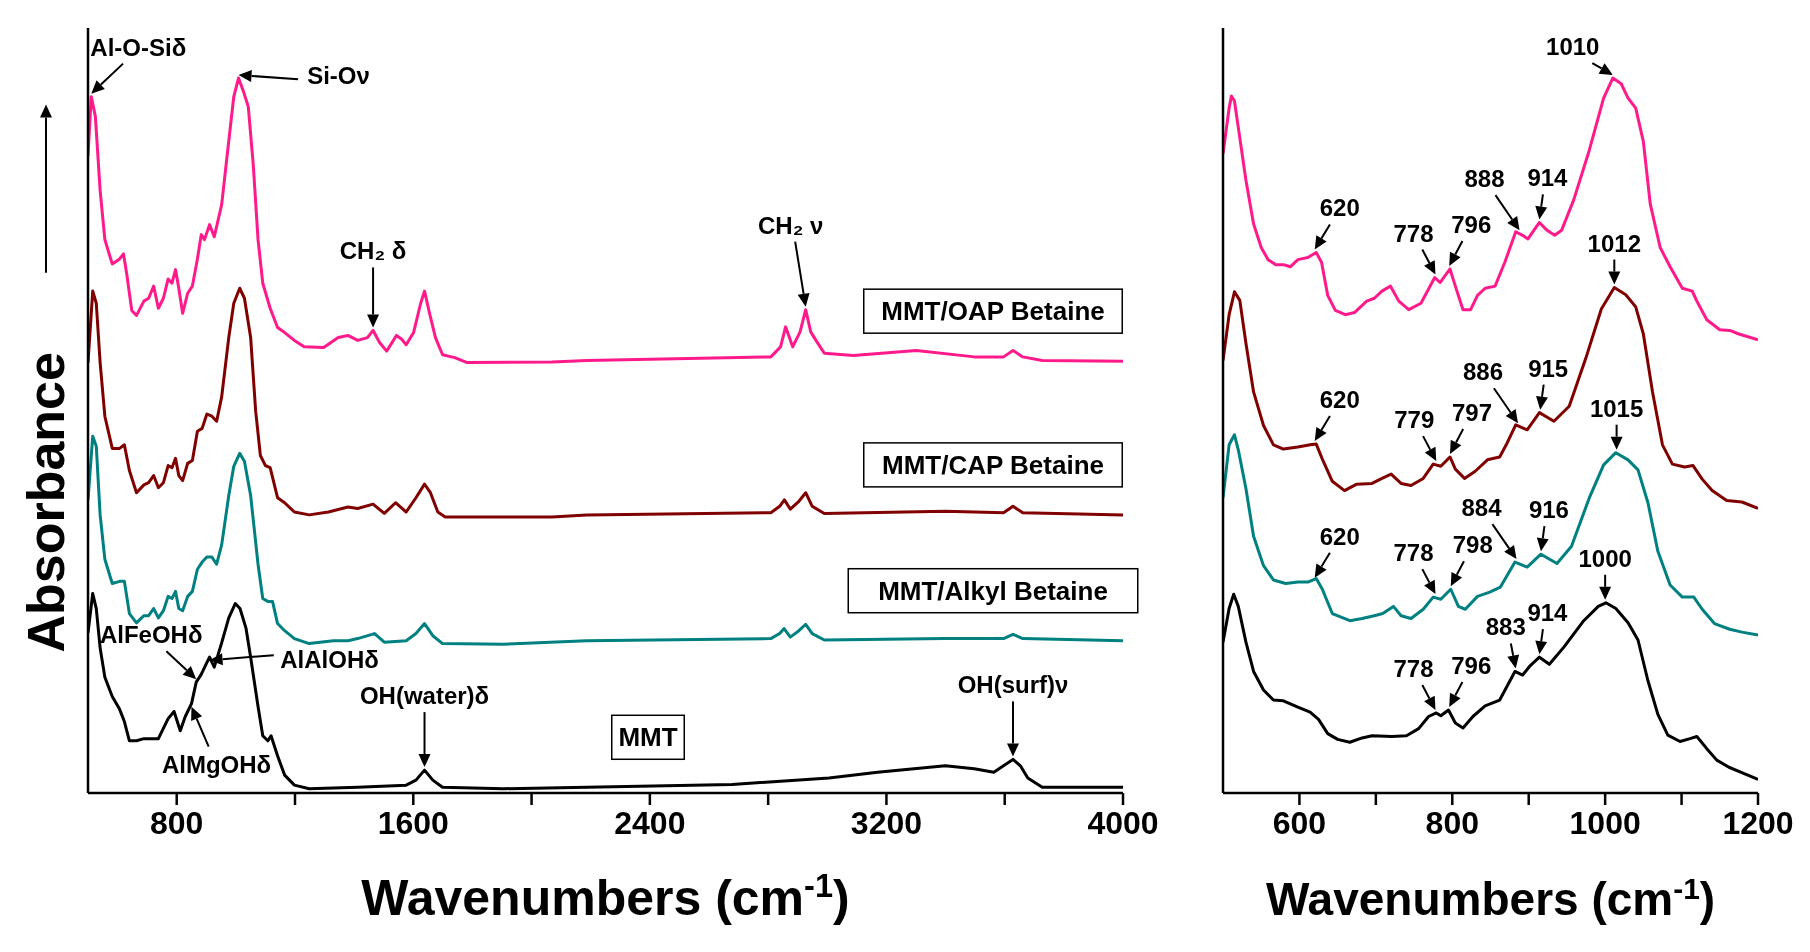 Image resolution: width=1810 pixels, height=952 pixels. I want to click on series-label: MMT/Alkyl Betaine, so click(993, 590).